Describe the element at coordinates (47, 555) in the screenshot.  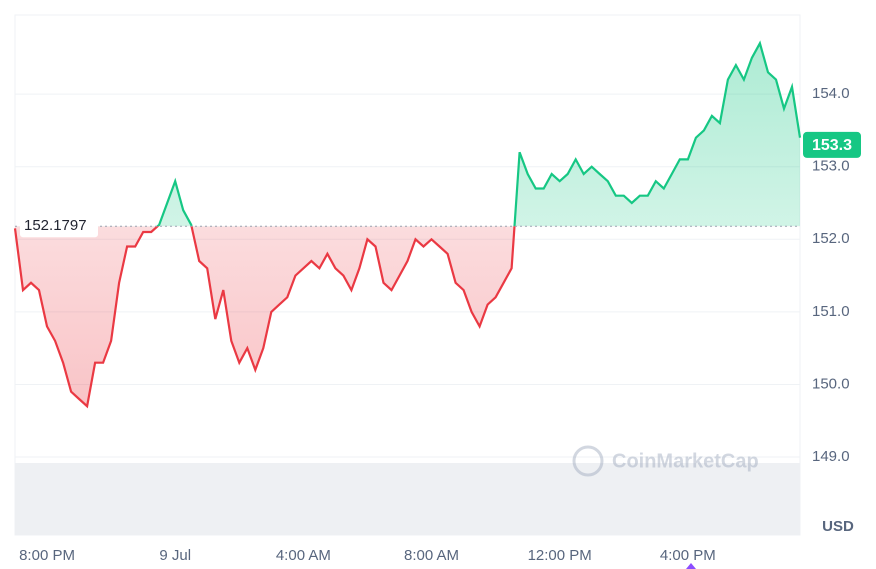
I see `x-tick-label: 8:00 PM` at that location.